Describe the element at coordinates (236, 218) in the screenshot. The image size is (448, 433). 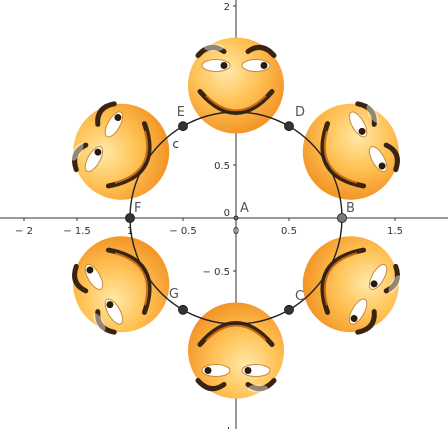
I see `point-a` at that location.